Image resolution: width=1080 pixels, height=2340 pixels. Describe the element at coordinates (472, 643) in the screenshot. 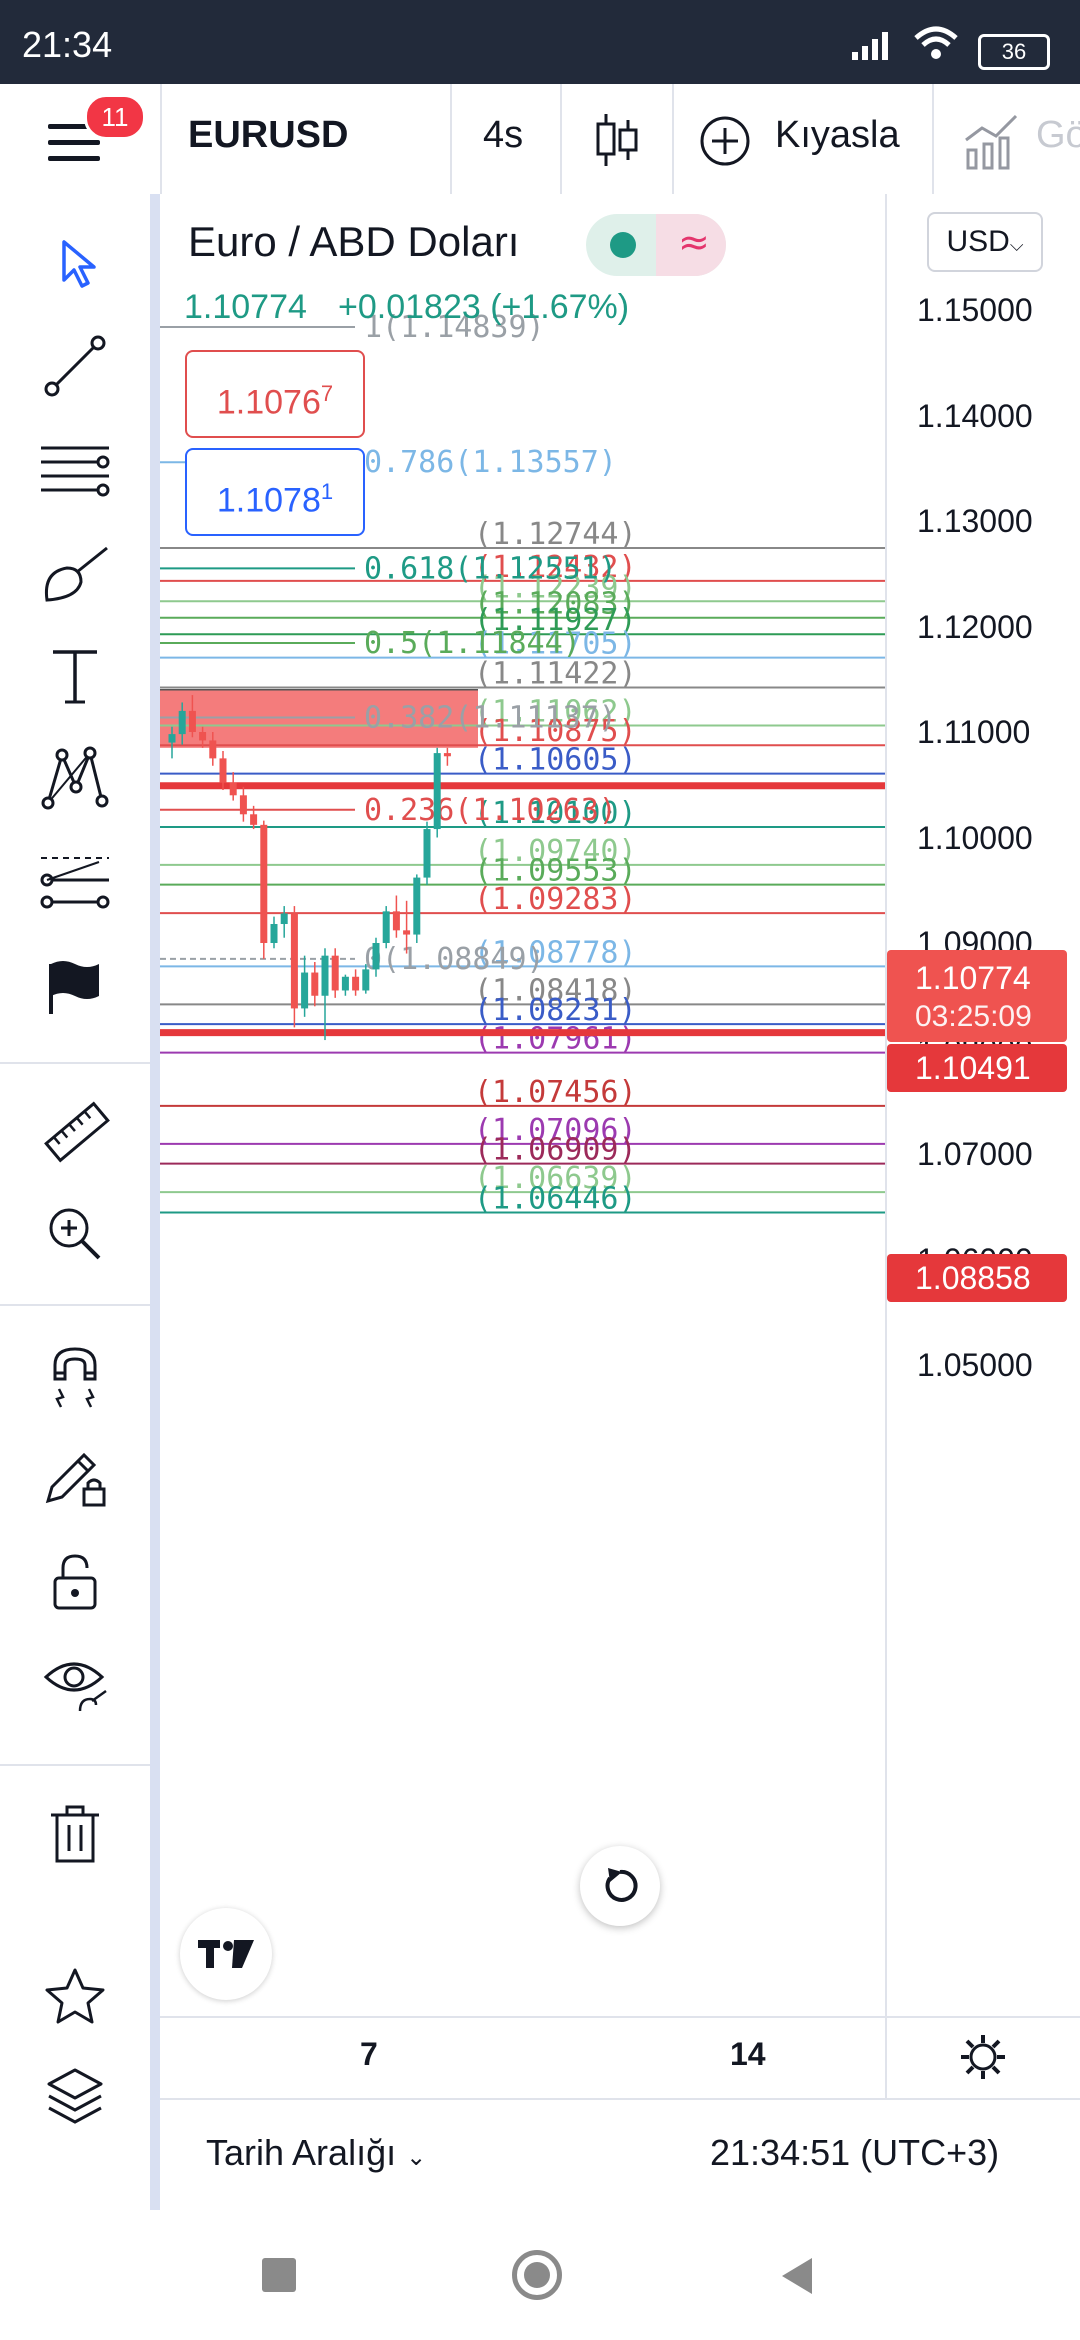

I see `fib-label: 0.5(1.11844)` at that location.